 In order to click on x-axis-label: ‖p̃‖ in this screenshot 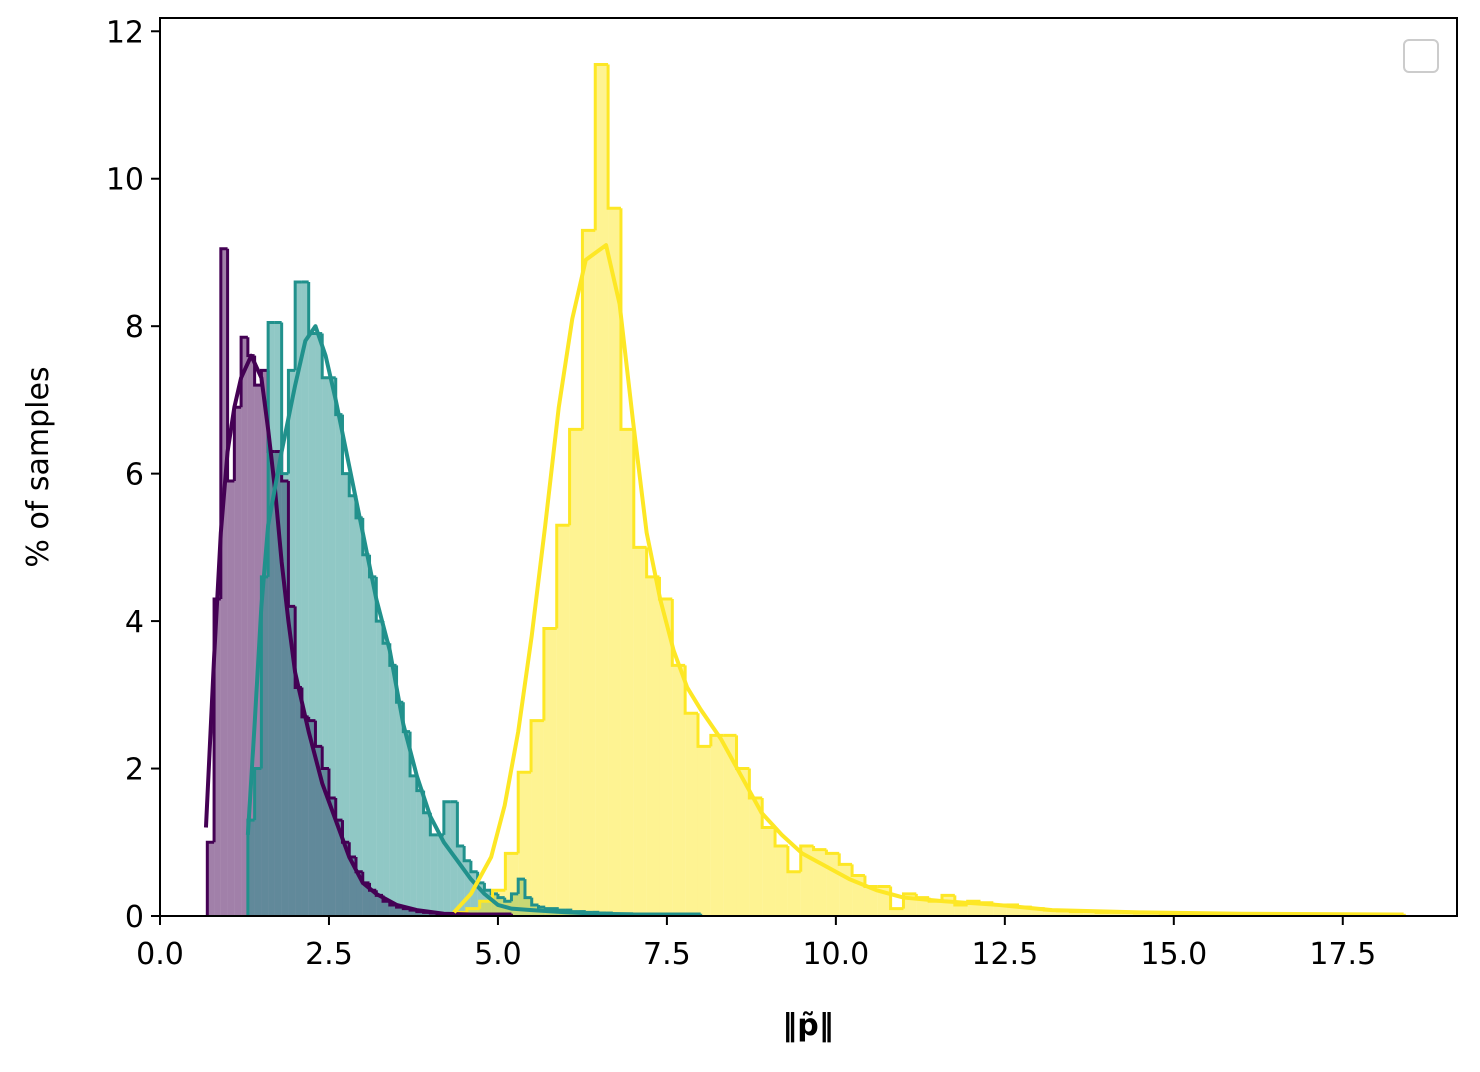, I will do `click(807, 1025)`.